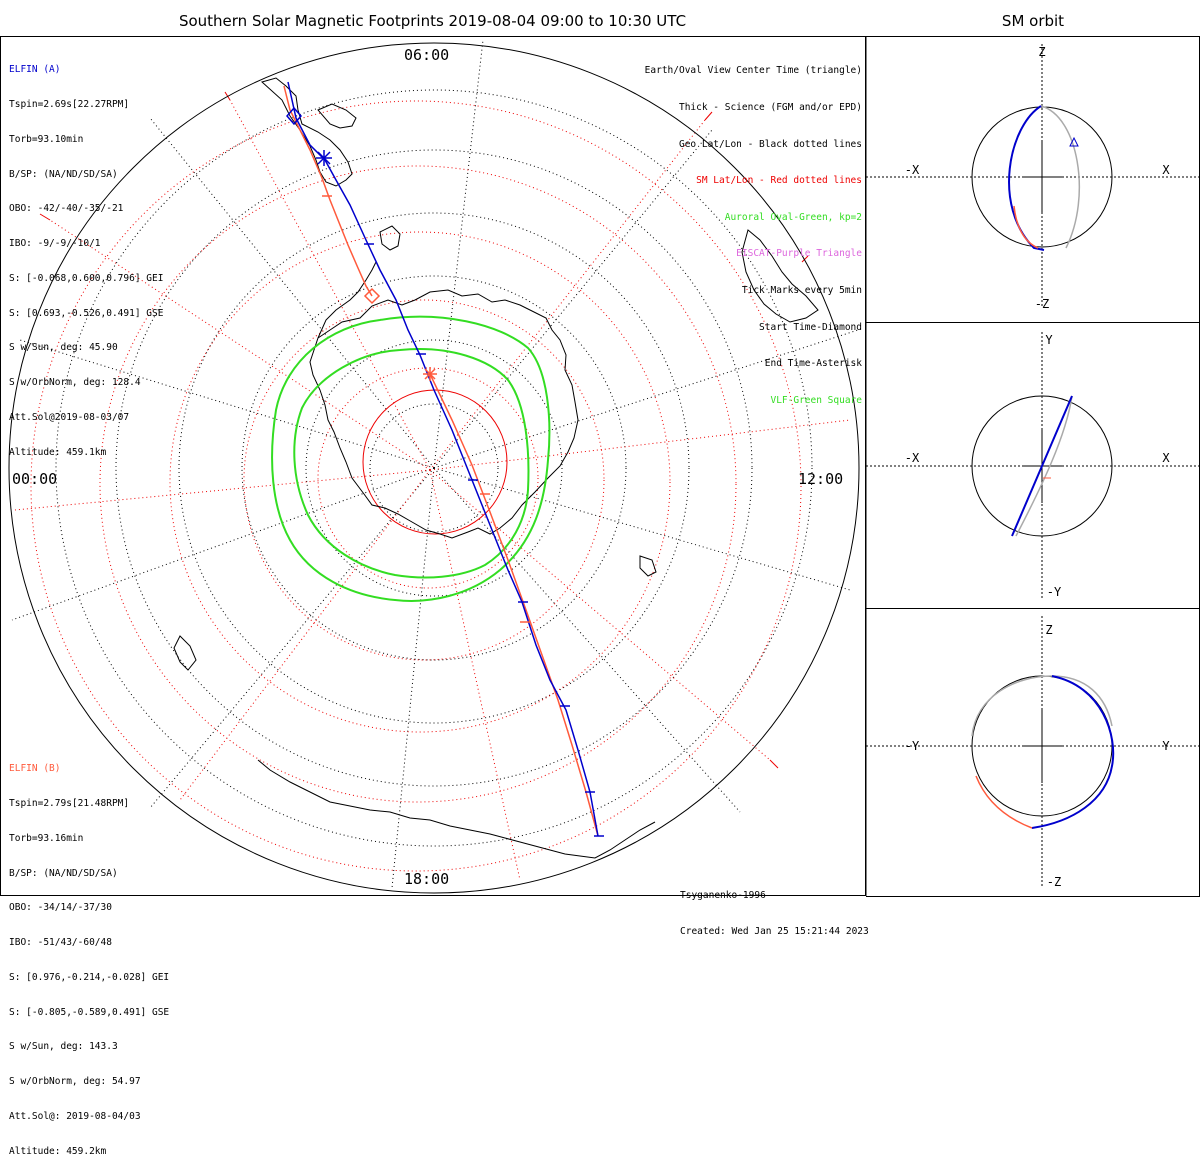  Describe the element at coordinates (63, 174) in the screenshot. I see `elfin-a-line: B/SP: (NA/ND/SD/SA)` at that location.